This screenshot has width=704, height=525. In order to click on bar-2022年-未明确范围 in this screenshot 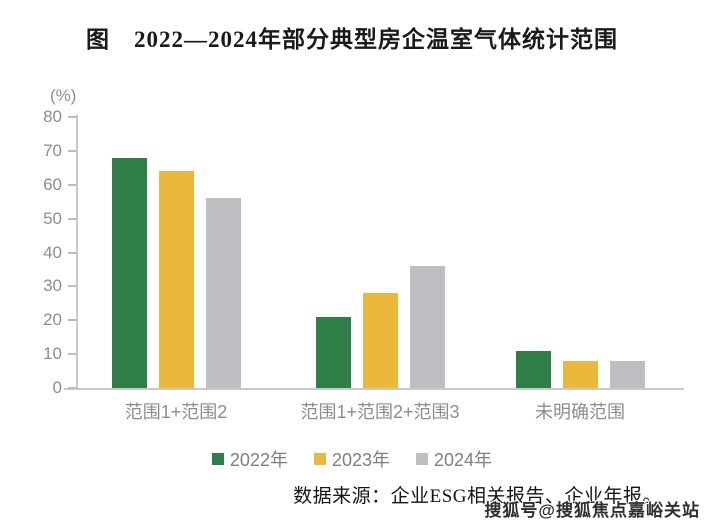, I will do `click(533, 369)`.